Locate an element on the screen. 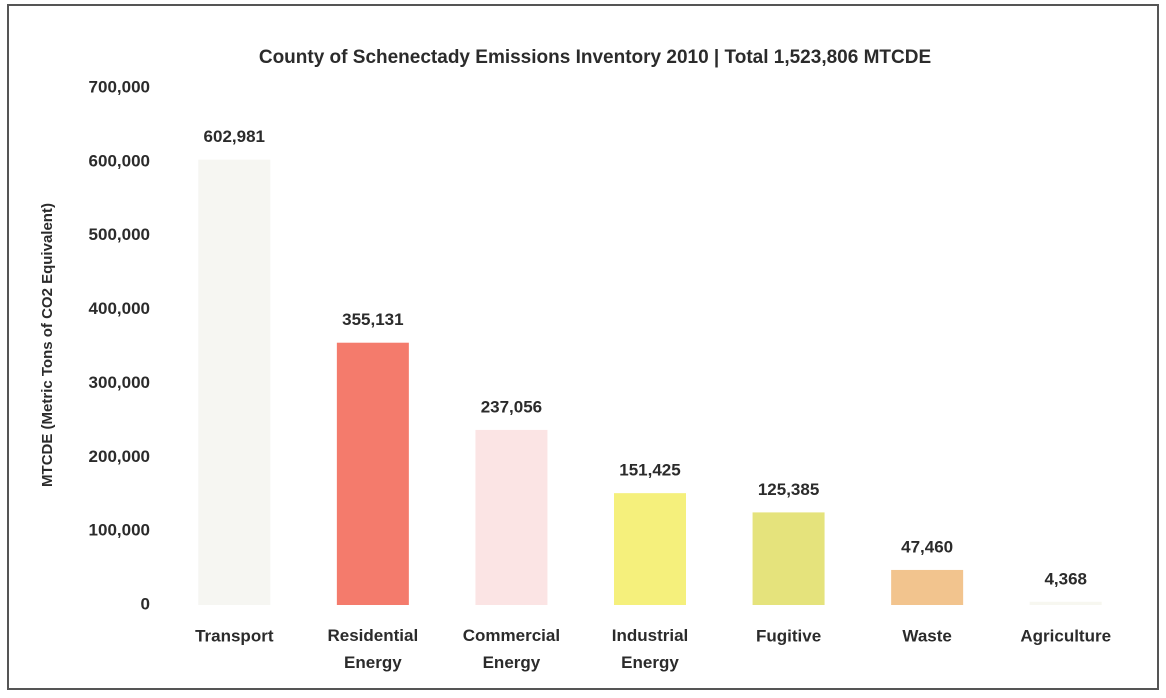 This screenshot has width=1166, height=698. x-tick-label: Transport is located at coordinates (234, 635).